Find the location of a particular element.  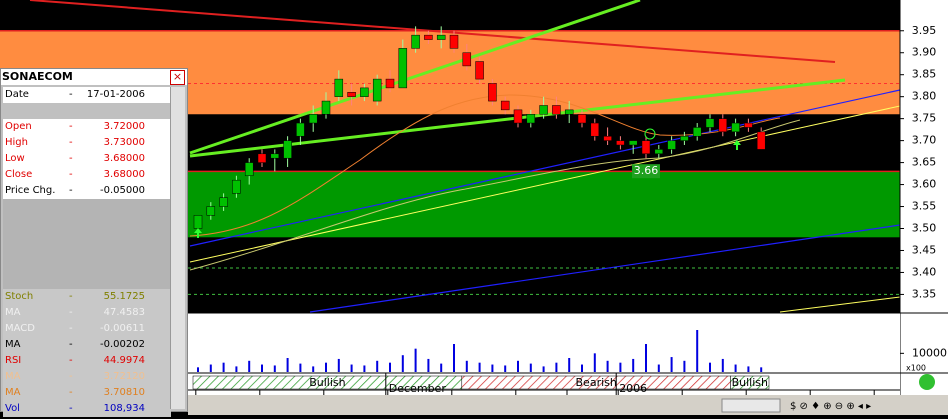

y-tick-label: 3.80 is located at coordinates (924, 96).